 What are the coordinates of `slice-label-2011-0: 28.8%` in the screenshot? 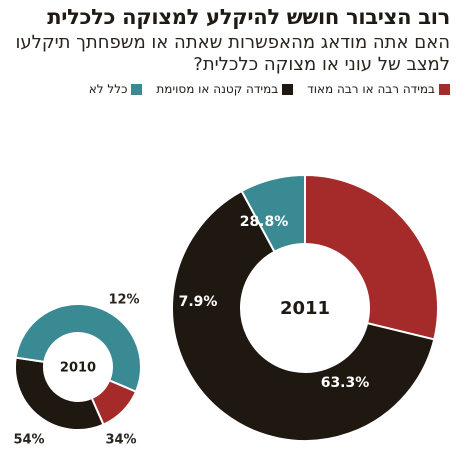 It's located at (264, 222).